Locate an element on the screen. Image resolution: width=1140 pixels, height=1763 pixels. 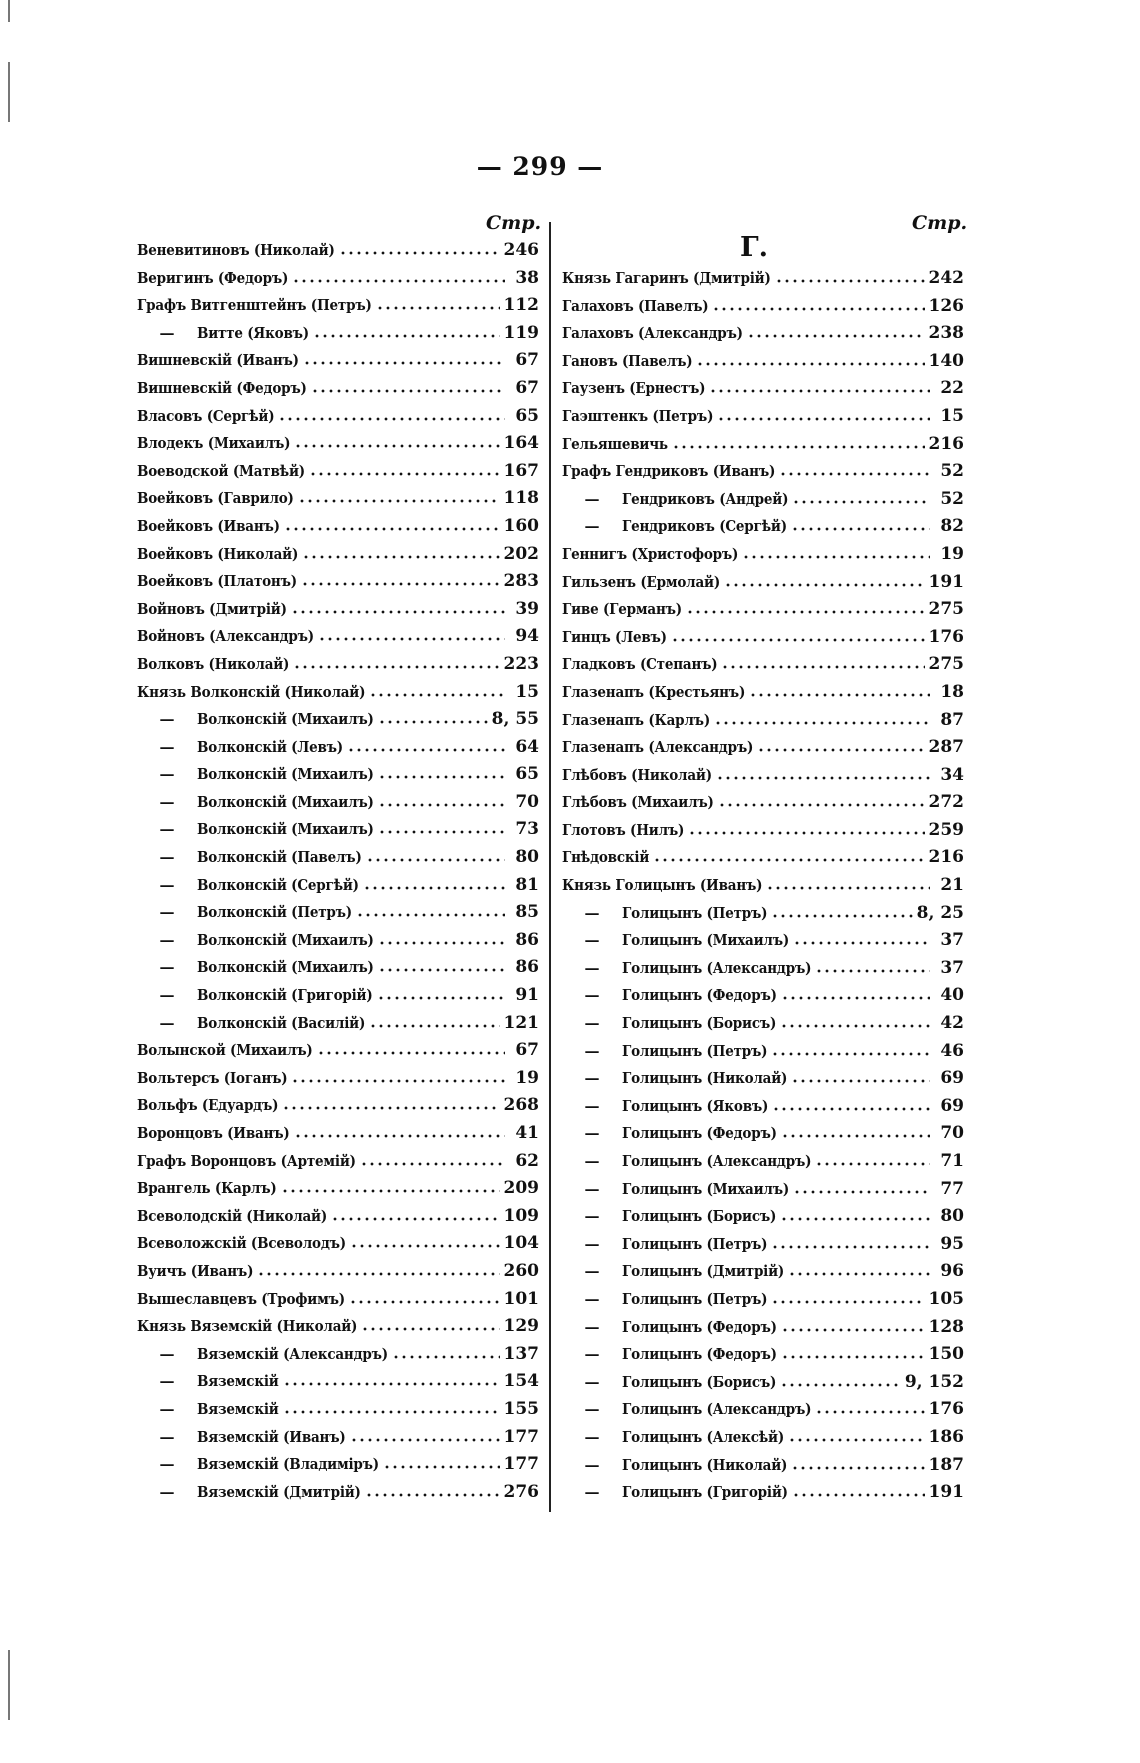
index-entry: — Волконскій (Григорій) 91 is located at coordinates (338, 999).